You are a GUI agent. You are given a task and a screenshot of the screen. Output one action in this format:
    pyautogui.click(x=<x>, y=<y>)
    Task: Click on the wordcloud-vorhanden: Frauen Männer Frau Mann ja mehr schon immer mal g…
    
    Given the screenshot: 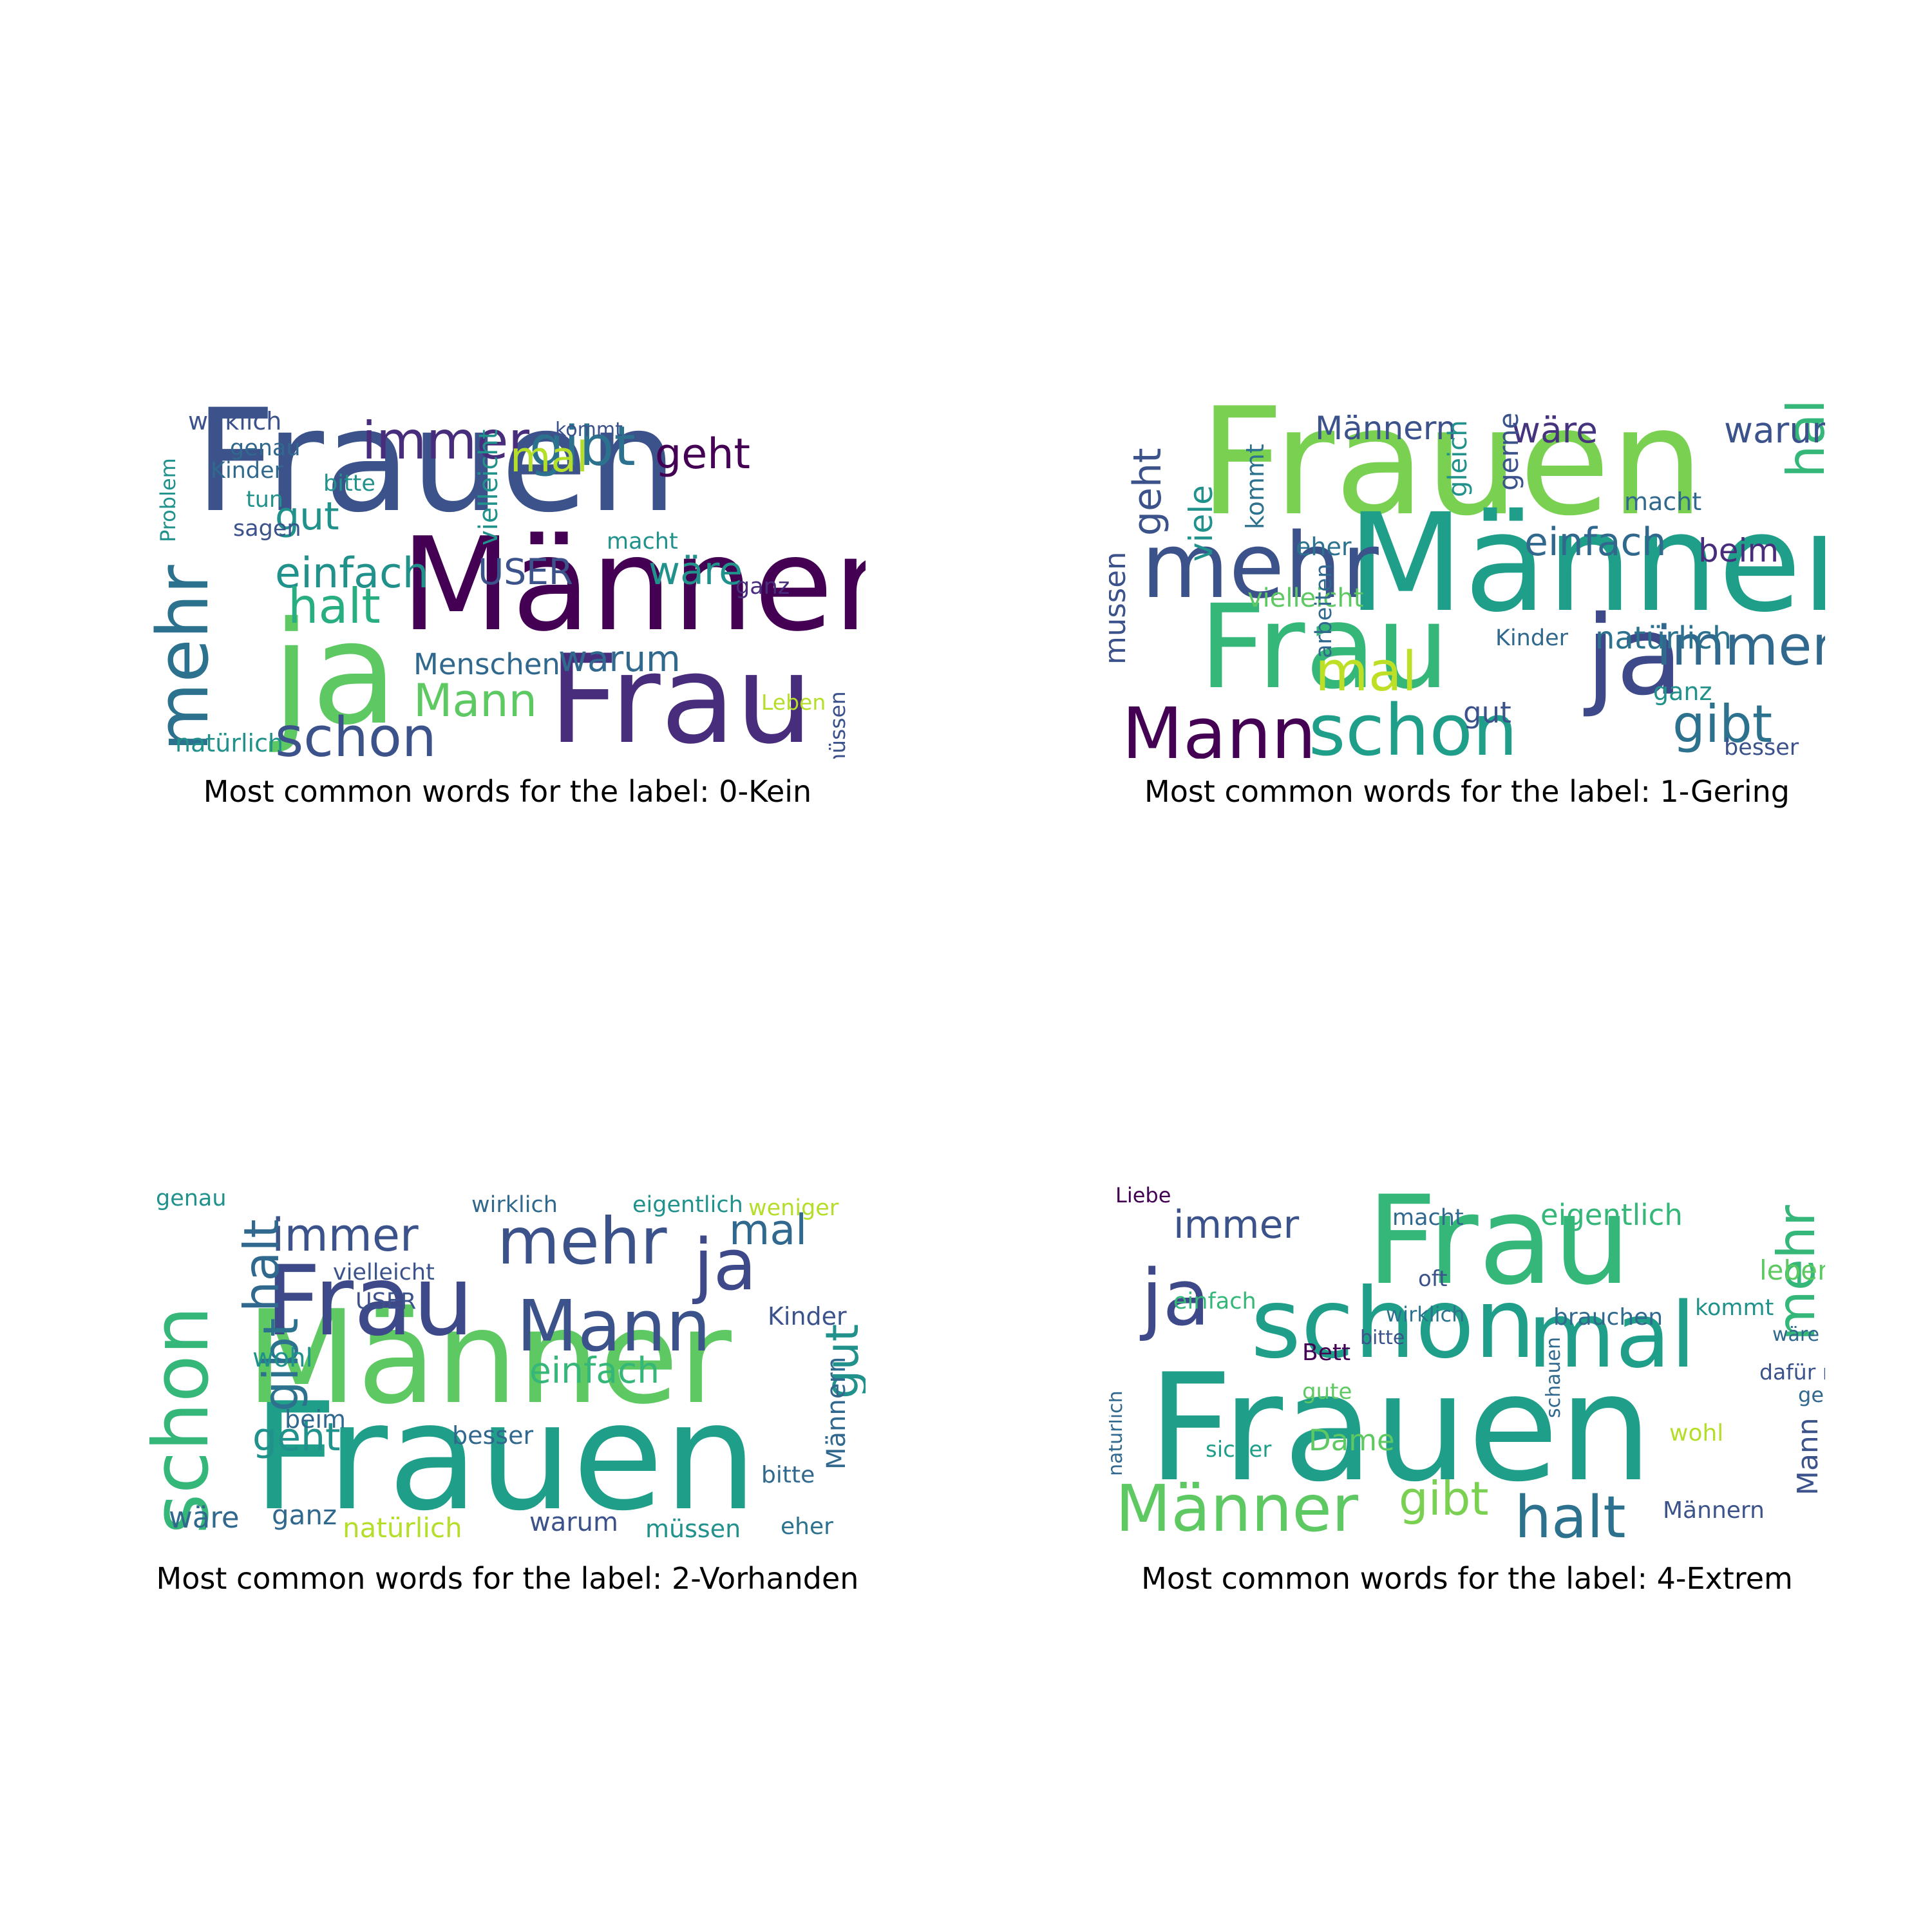 What is the action you would take?
    pyautogui.click(x=508, y=1365)
    